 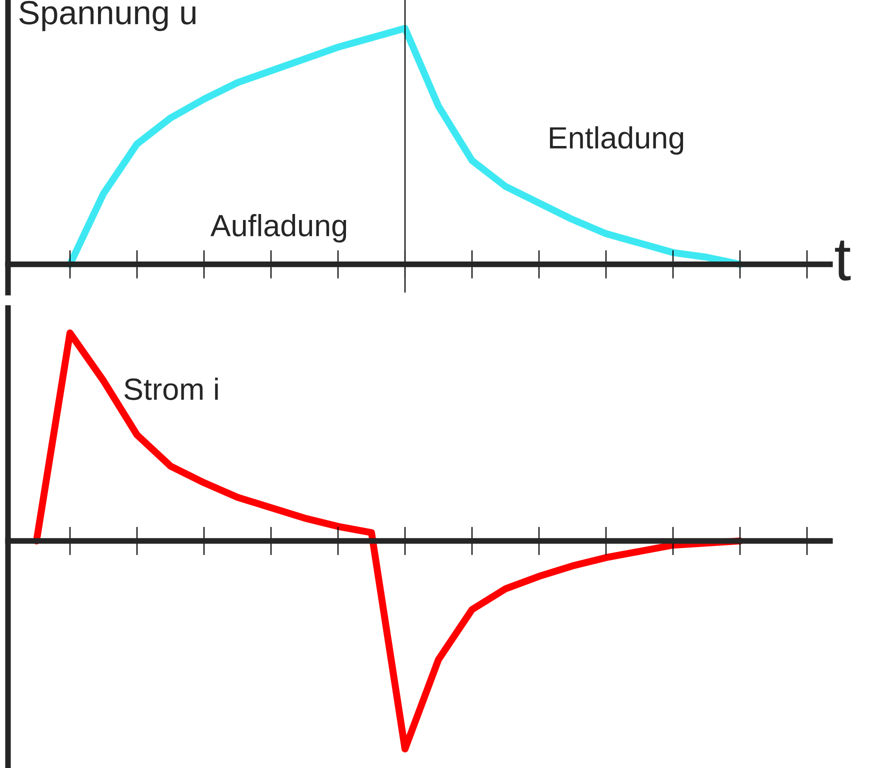 What do you see at coordinates (617, 140) in the screenshot?
I see `annotation: Entladung` at bounding box center [617, 140].